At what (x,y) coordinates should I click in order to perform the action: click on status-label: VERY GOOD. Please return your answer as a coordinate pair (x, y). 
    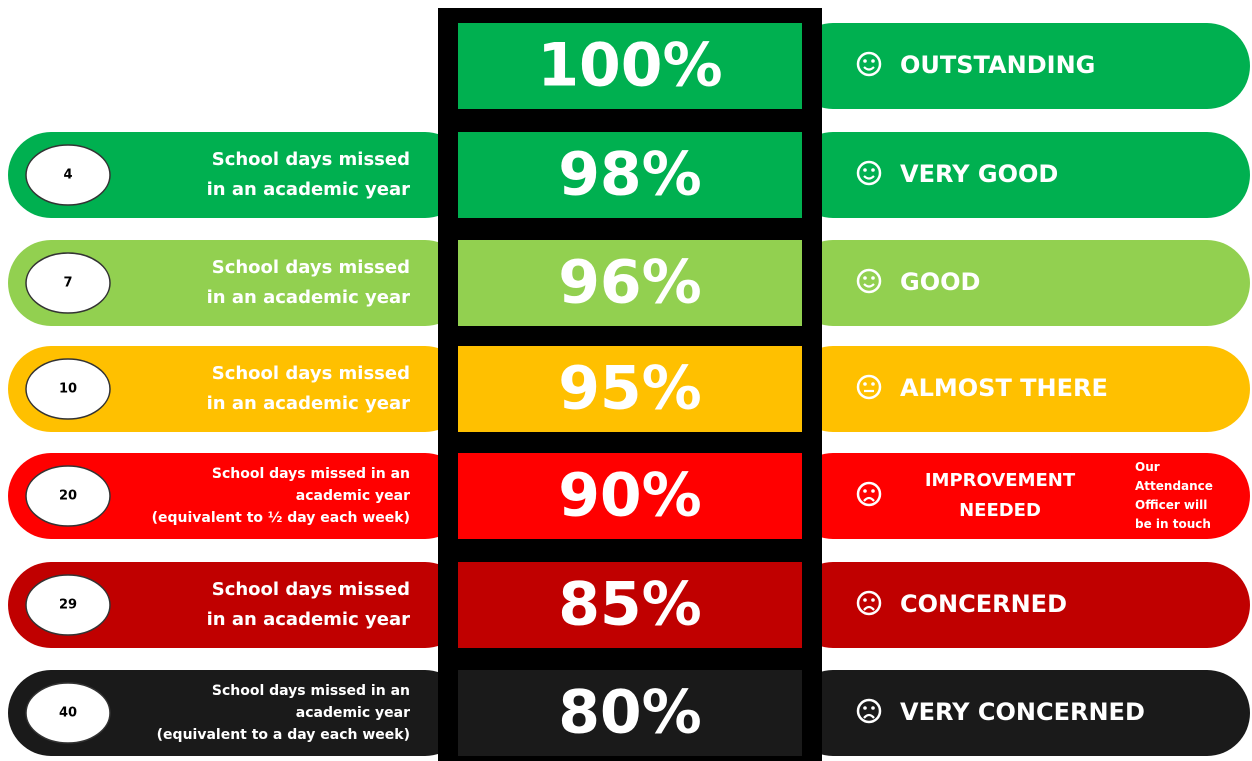
    Looking at the image, I should click on (979, 174).